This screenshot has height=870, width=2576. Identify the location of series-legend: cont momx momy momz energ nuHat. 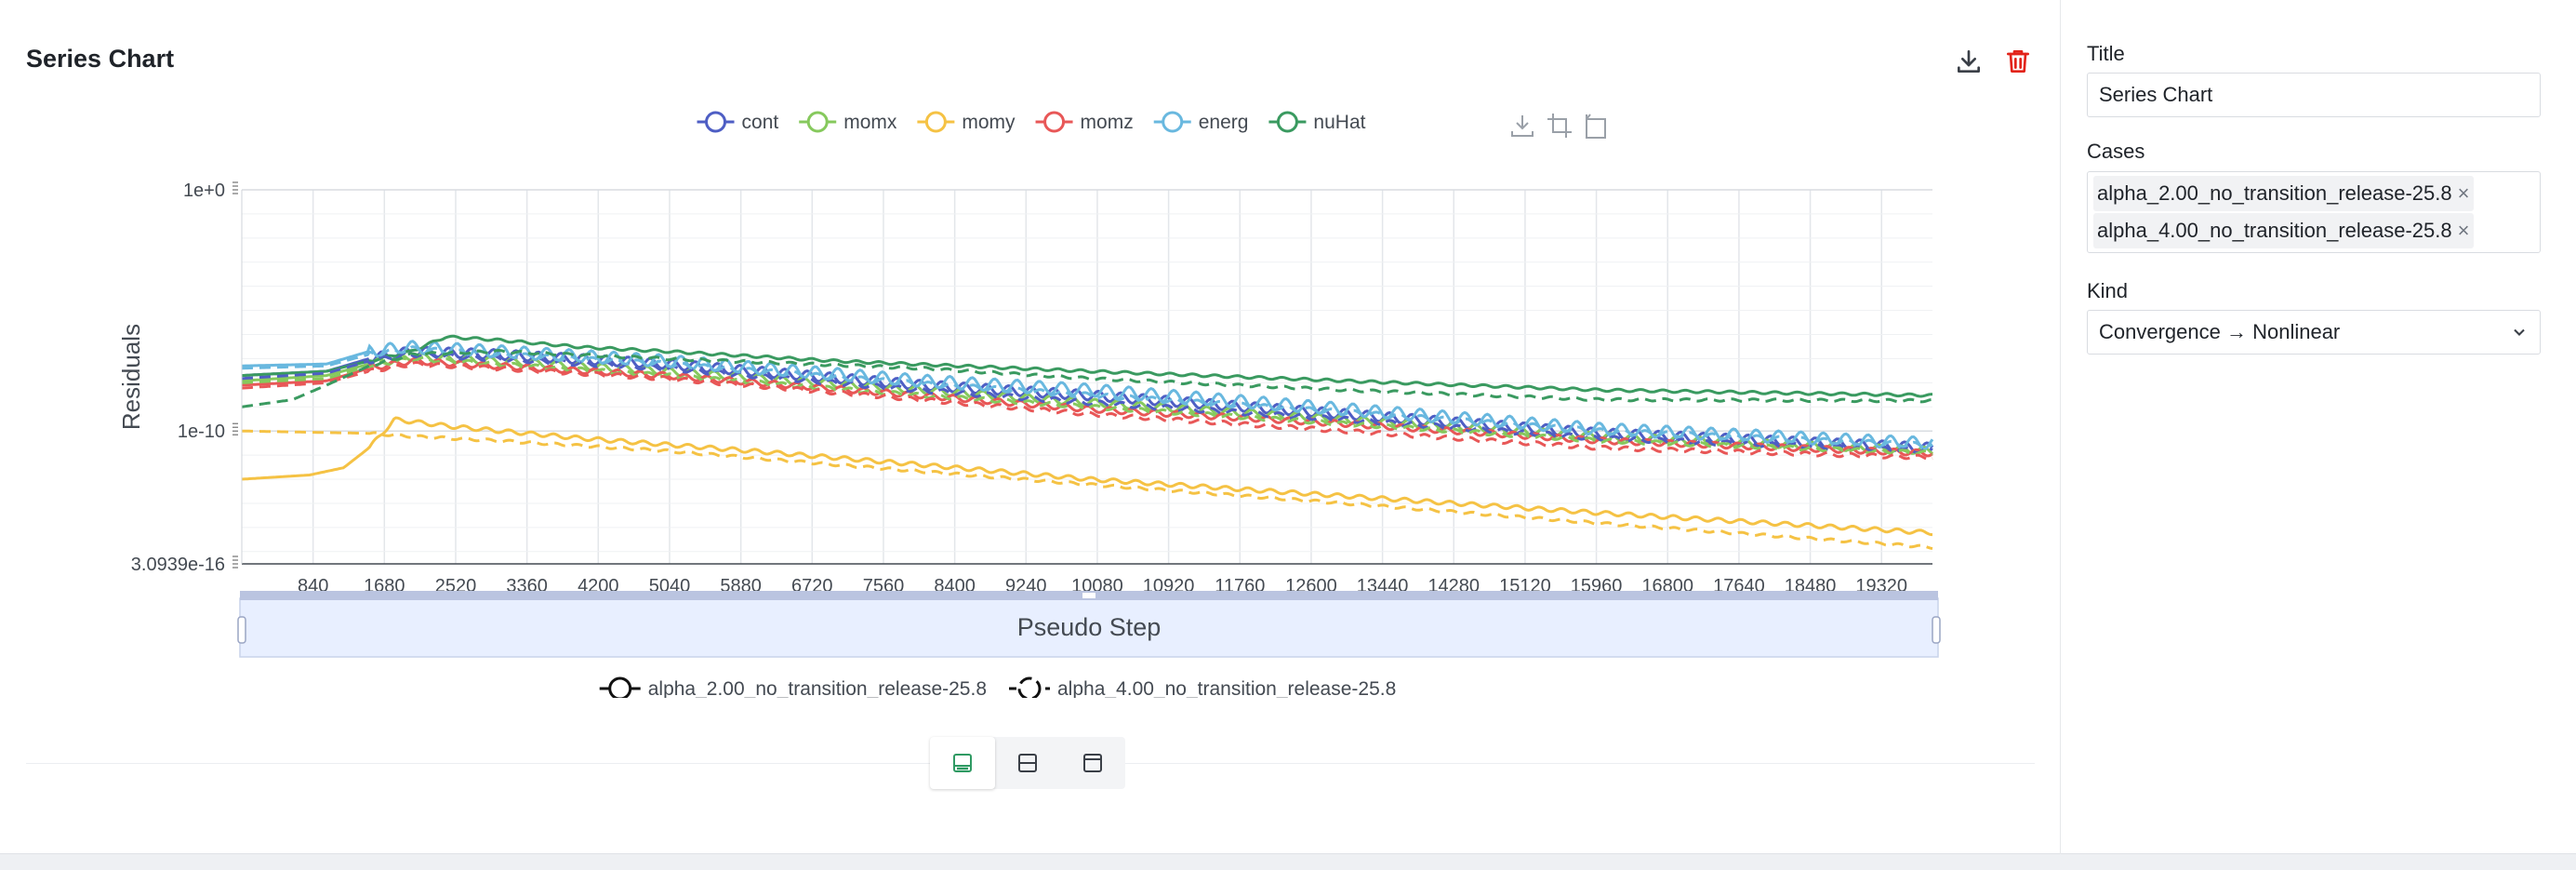
(1031, 122).